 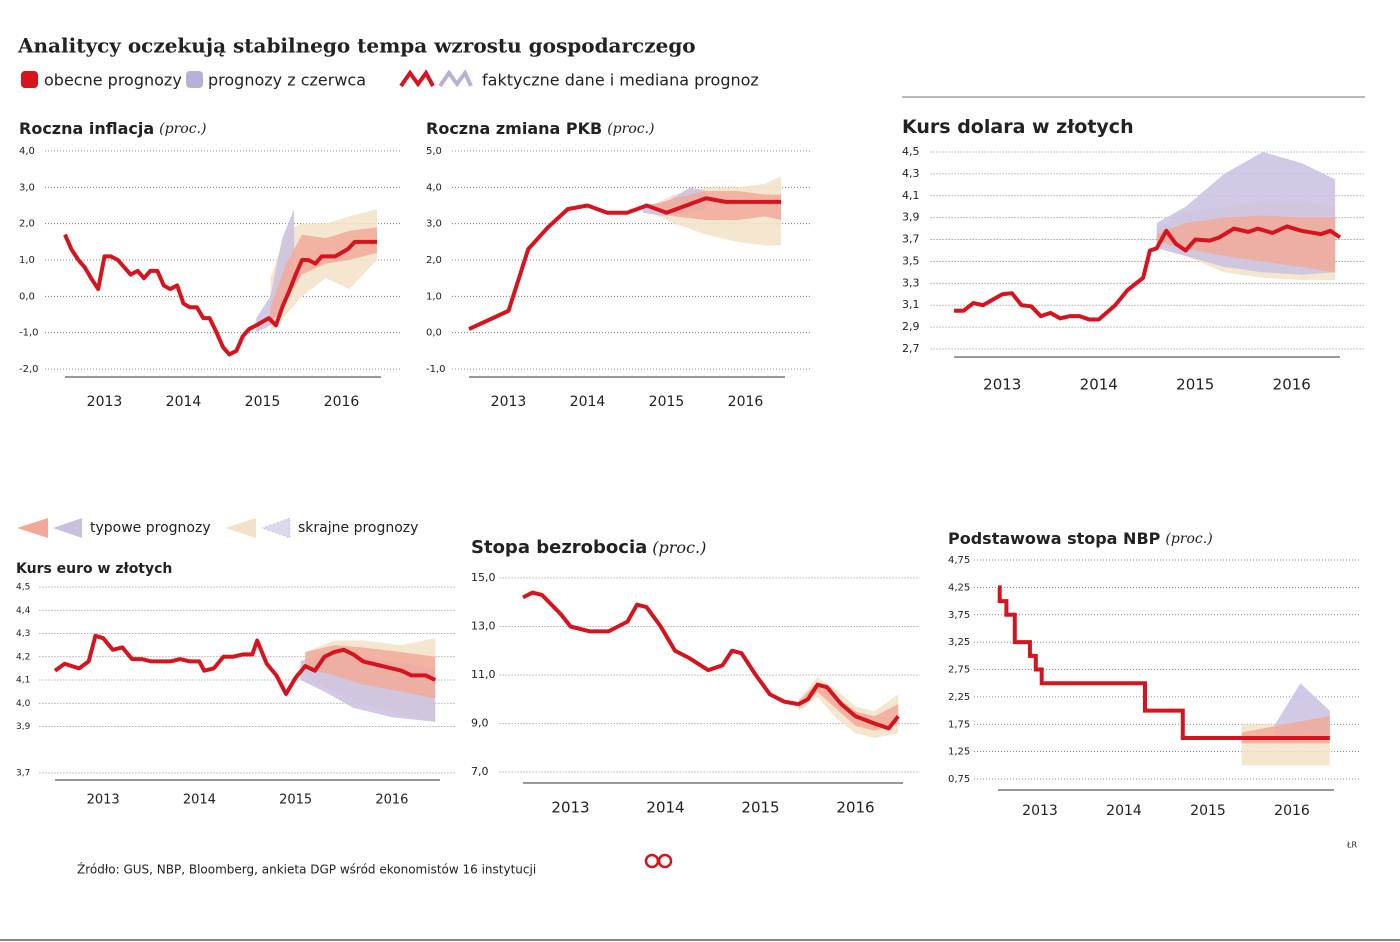 What do you see at coordinates (911, 348) in the screenshot?
I see `y-tick-label: 2,7` at bounding box center [911, 348].